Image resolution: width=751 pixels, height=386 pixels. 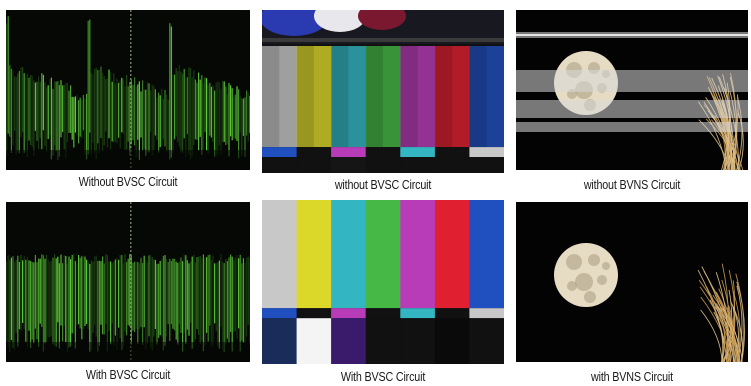 I want to click on waveform-with-bvsc, so click(x=128, y=282).